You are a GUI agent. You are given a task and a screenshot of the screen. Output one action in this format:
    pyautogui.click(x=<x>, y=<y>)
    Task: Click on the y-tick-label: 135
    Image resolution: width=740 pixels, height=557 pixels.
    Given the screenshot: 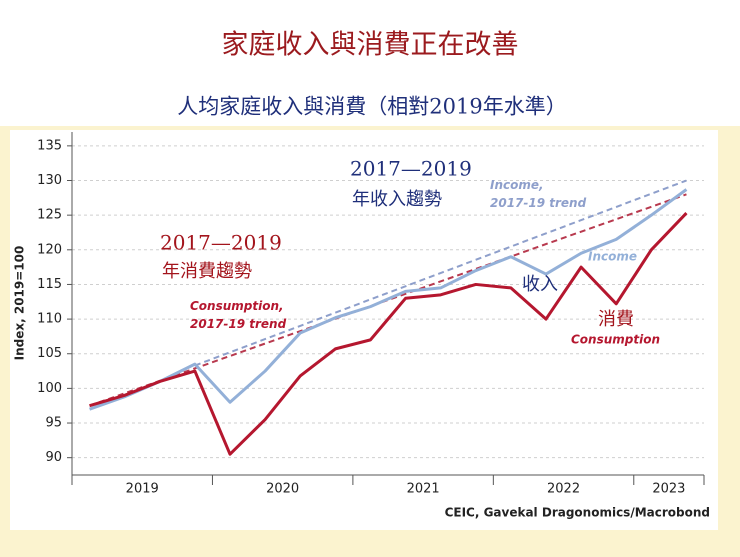 What is the action you would take?
    pyautogui.click(x=49, y=145)
    